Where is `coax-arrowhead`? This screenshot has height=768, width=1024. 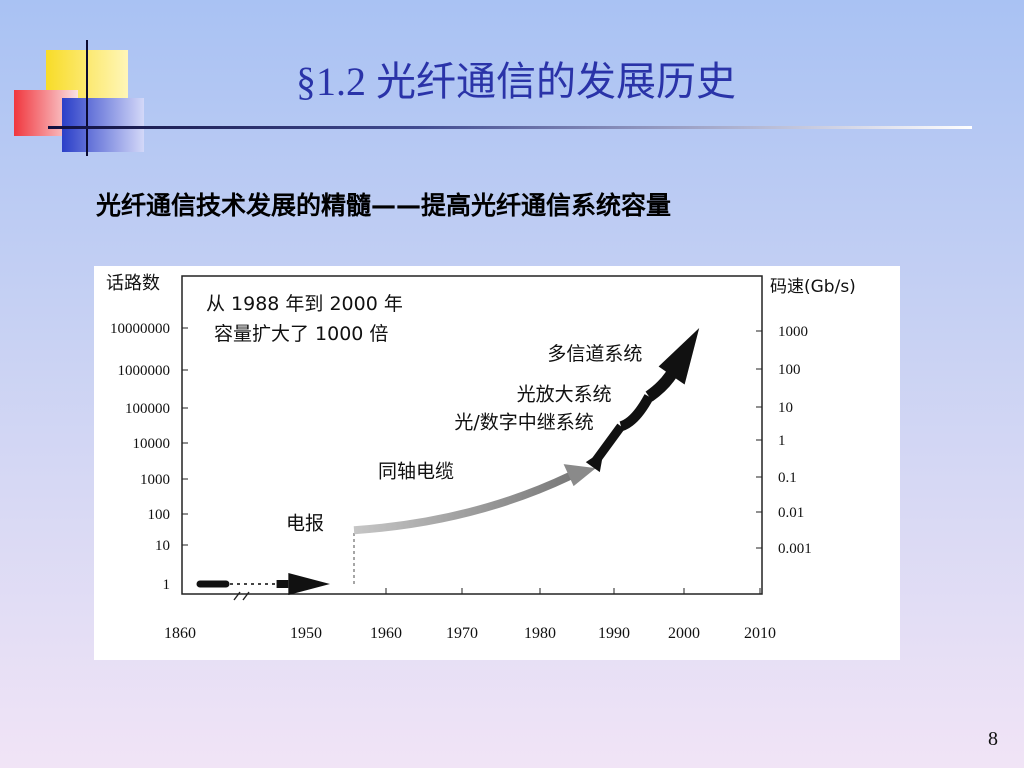
coax-arrowhead is located at coordinates (579, 475).